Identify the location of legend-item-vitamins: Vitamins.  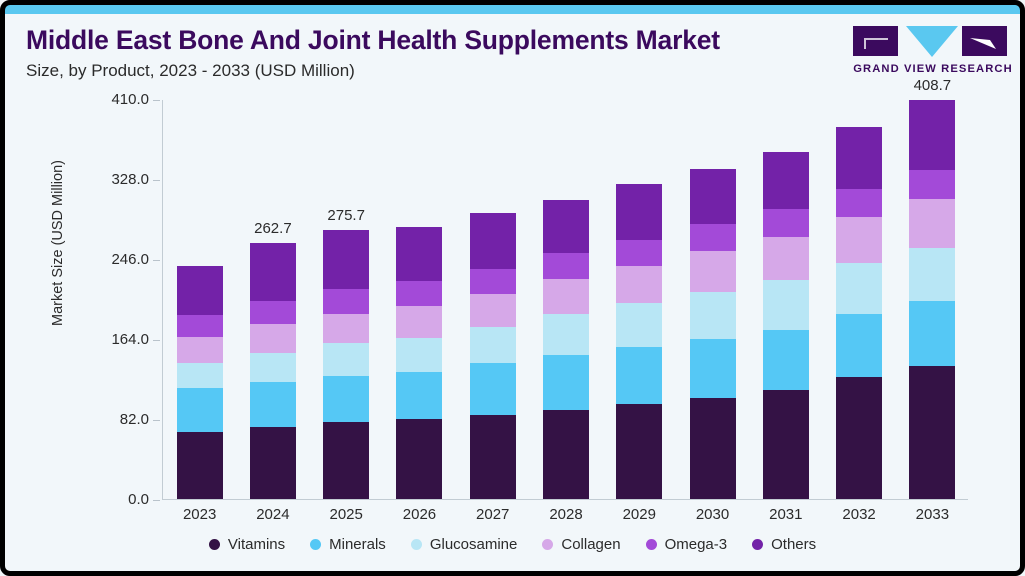
(246, 544).